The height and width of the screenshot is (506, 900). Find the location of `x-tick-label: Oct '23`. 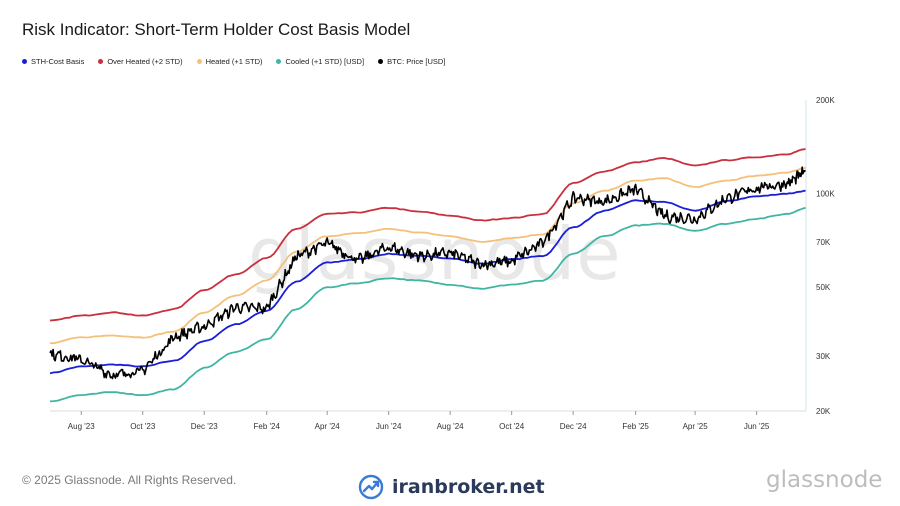

x-tick-label: Oct '23 is located at coordinates (143, 426).